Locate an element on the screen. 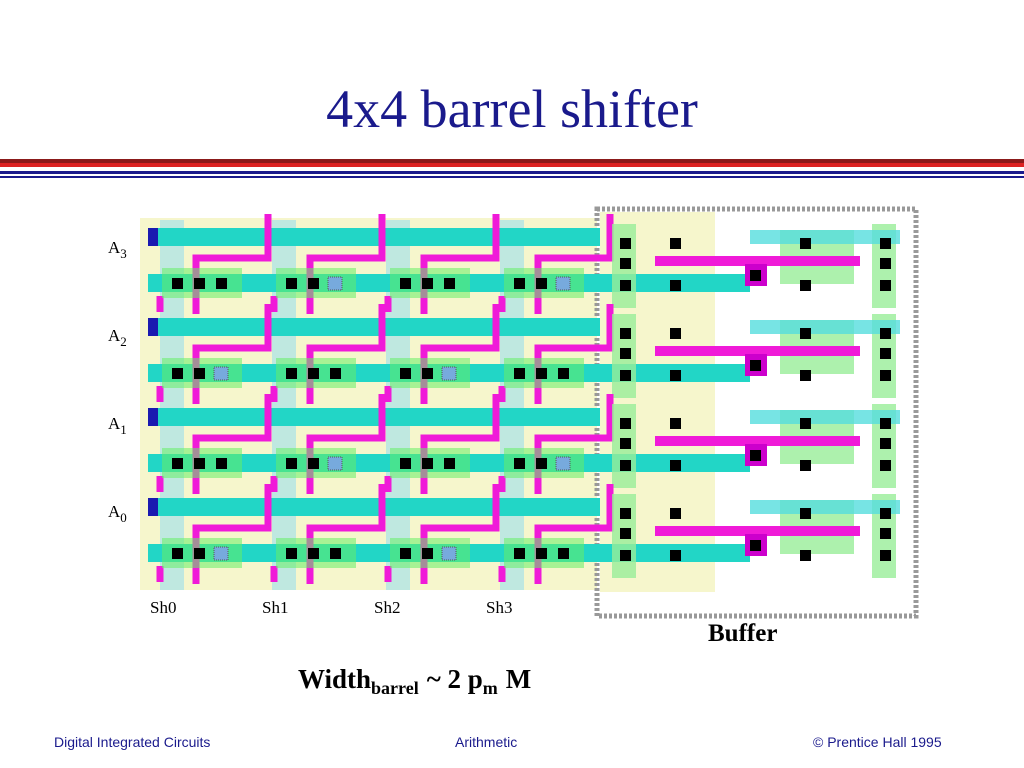  input-label: A2 is located at coordinates (117, 338).